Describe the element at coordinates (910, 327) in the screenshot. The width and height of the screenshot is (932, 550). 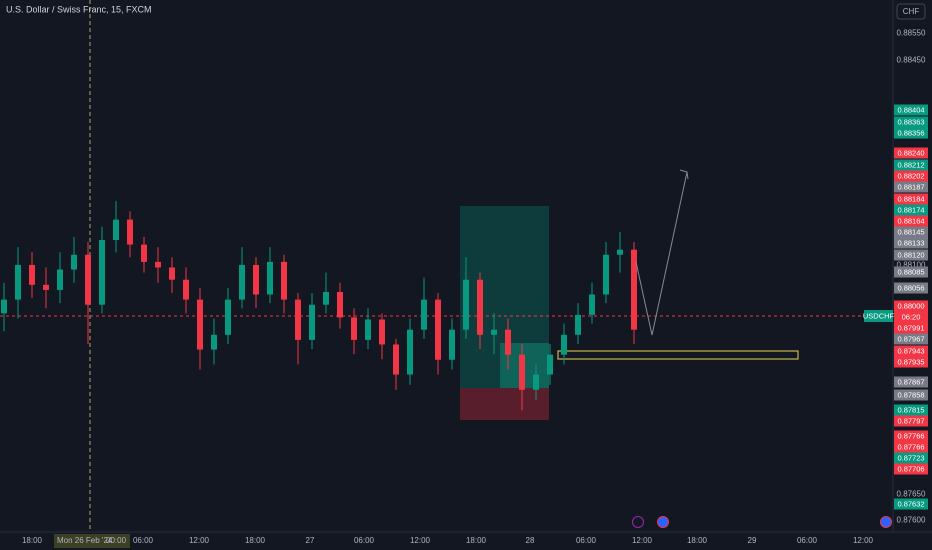
I see `price-label: 0.87991` at that location.